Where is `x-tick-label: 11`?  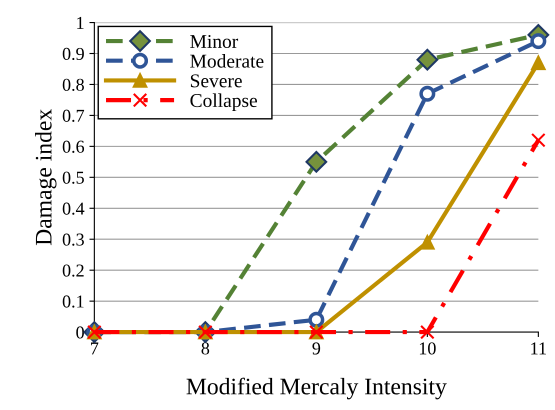 x-tick-label: 11 is located at coordinates (538, 348).